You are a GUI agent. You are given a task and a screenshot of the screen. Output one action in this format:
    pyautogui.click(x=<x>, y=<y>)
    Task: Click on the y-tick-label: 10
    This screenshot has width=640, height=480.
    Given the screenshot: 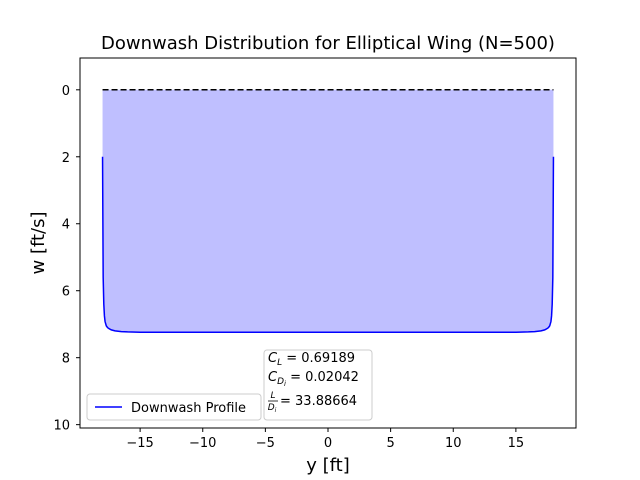 What is the action you would take?
    pyautogui.click(x=61, y=426)
    